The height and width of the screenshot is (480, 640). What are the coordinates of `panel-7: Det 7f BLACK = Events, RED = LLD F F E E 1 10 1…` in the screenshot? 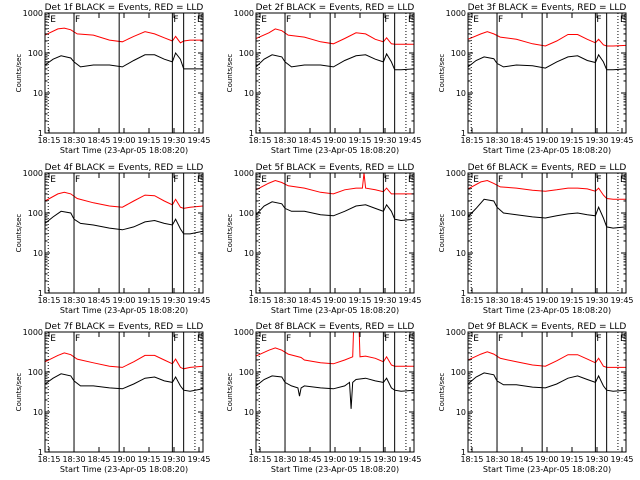 It's located at (113, 398).